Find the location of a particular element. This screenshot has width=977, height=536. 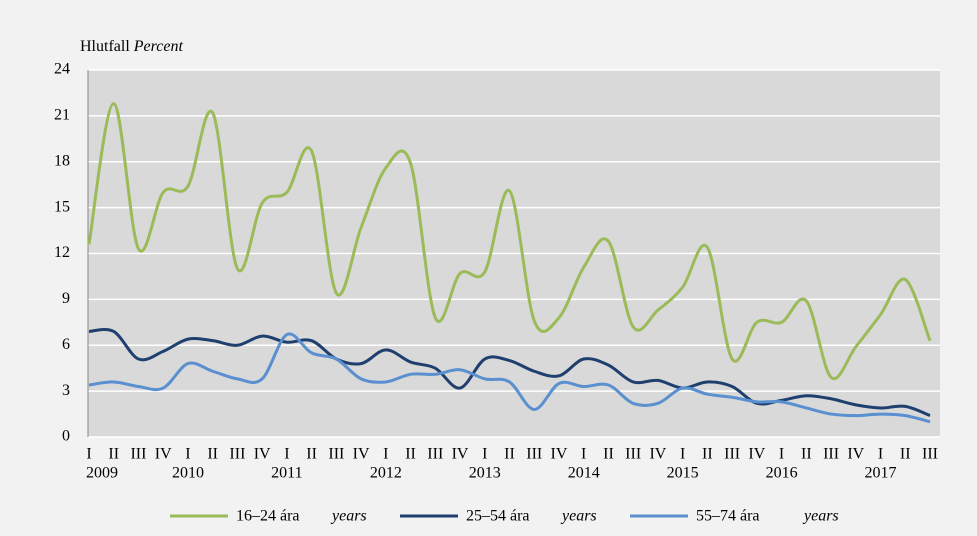

year-label: 2015 is located at coordinates (683, 473).